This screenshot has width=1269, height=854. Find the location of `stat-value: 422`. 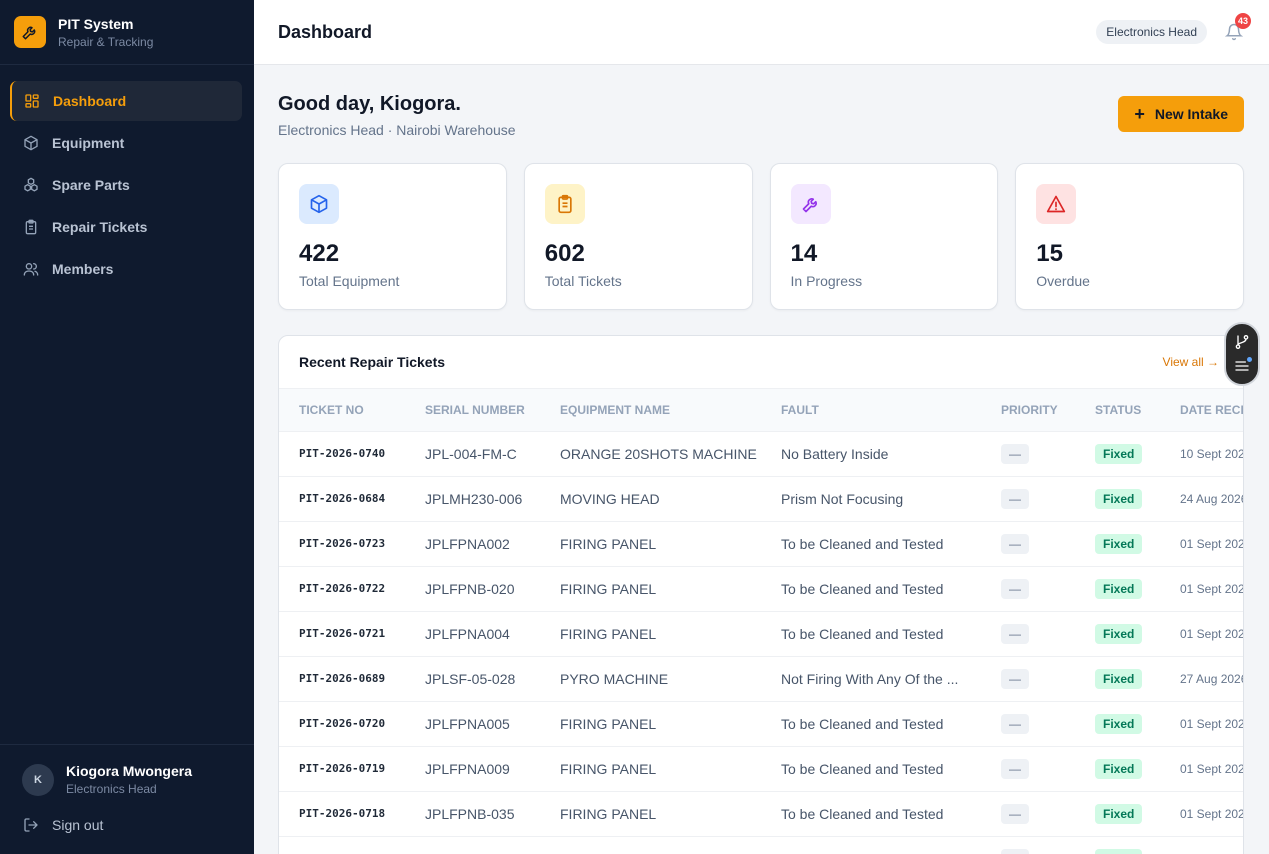

stat-value: 422 is located at coordinates (319, 253).